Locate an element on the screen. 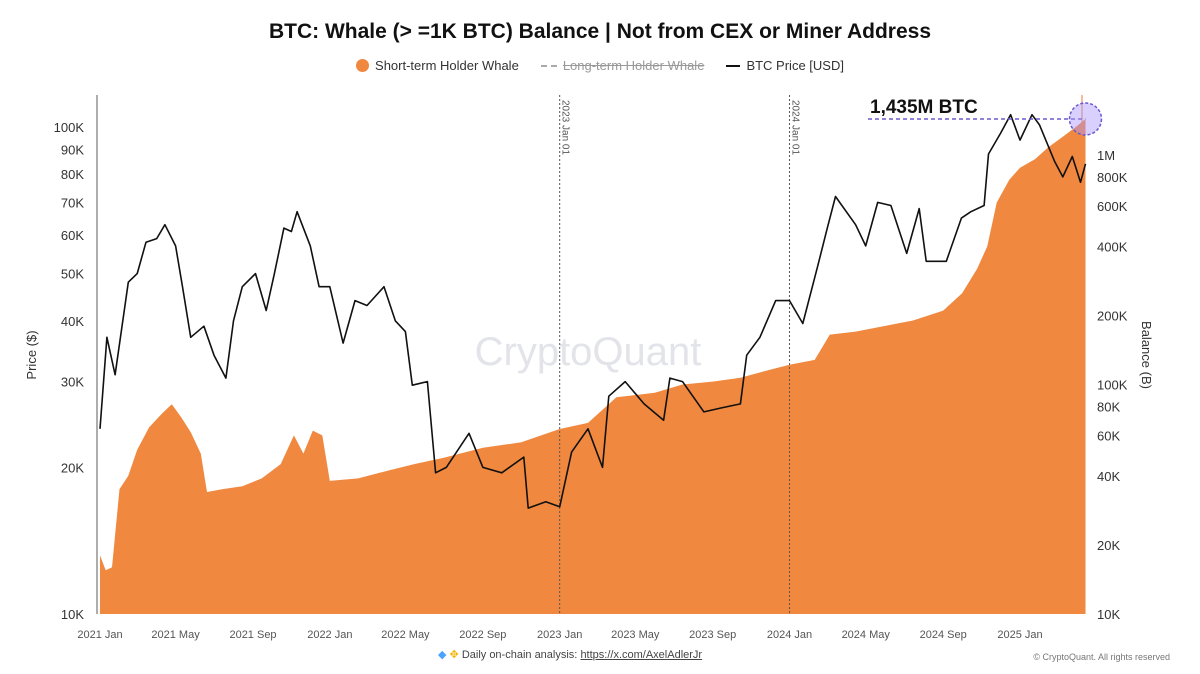 The height and width of the screenshot is (674, 1200). y-right-tick-label: 600K is located at coordinates (1112, 206).